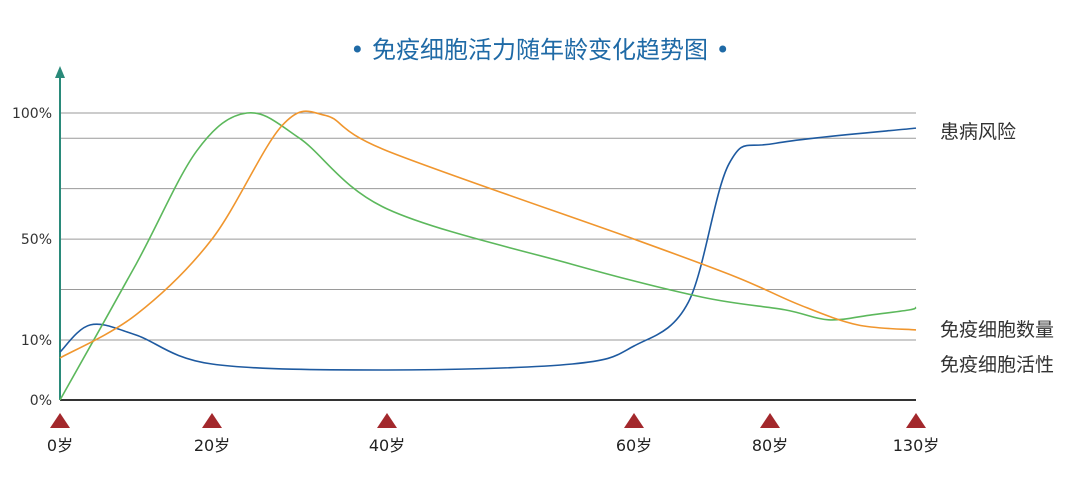  I want to click on x-tick-label: 80岁, so click(770, 445).